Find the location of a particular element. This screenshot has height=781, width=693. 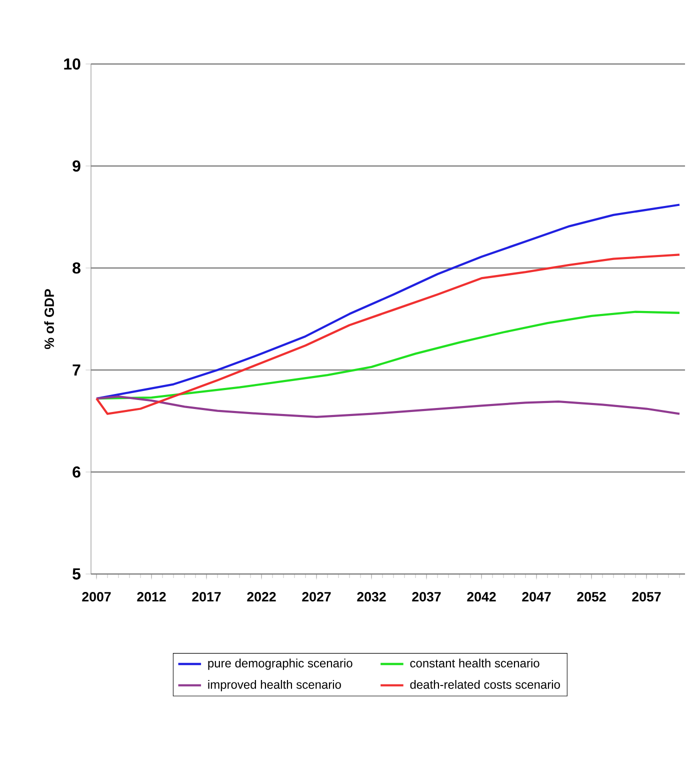

line-series is located at coordinates (388, 406).